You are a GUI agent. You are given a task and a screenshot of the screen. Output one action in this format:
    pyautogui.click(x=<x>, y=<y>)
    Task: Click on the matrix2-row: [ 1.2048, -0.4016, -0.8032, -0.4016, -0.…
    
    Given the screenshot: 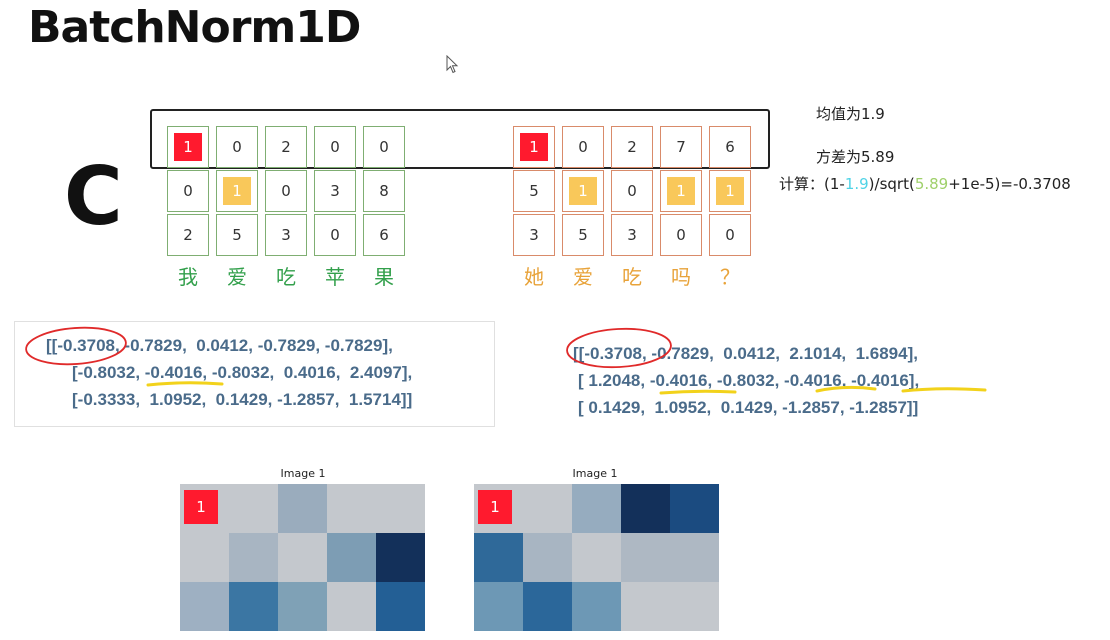 What is the action you would take?
    pyautogui.click(x=749, y=380)
    